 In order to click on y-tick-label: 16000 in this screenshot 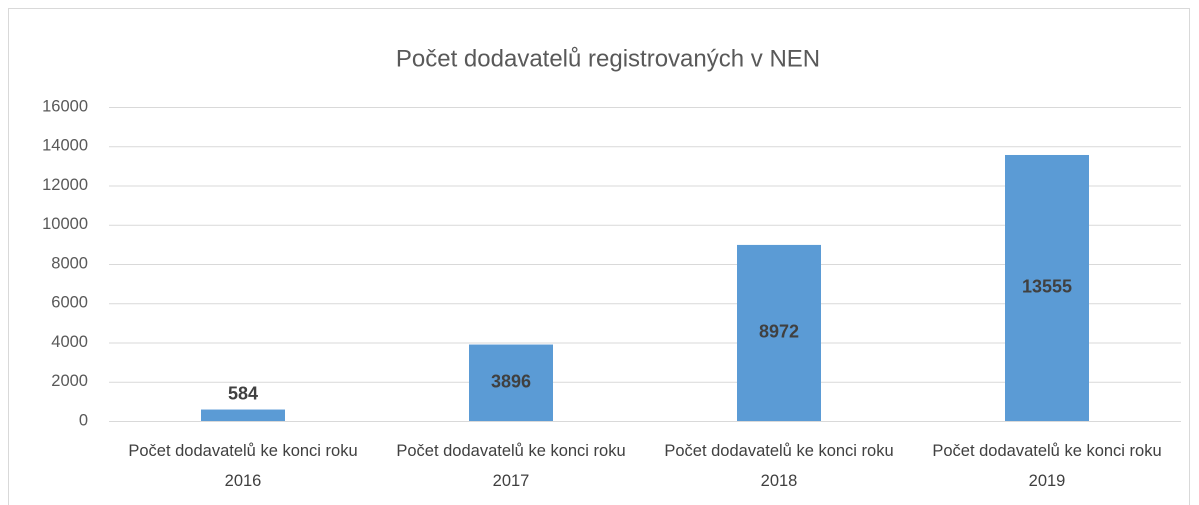, I will do `click(65, 106)`.